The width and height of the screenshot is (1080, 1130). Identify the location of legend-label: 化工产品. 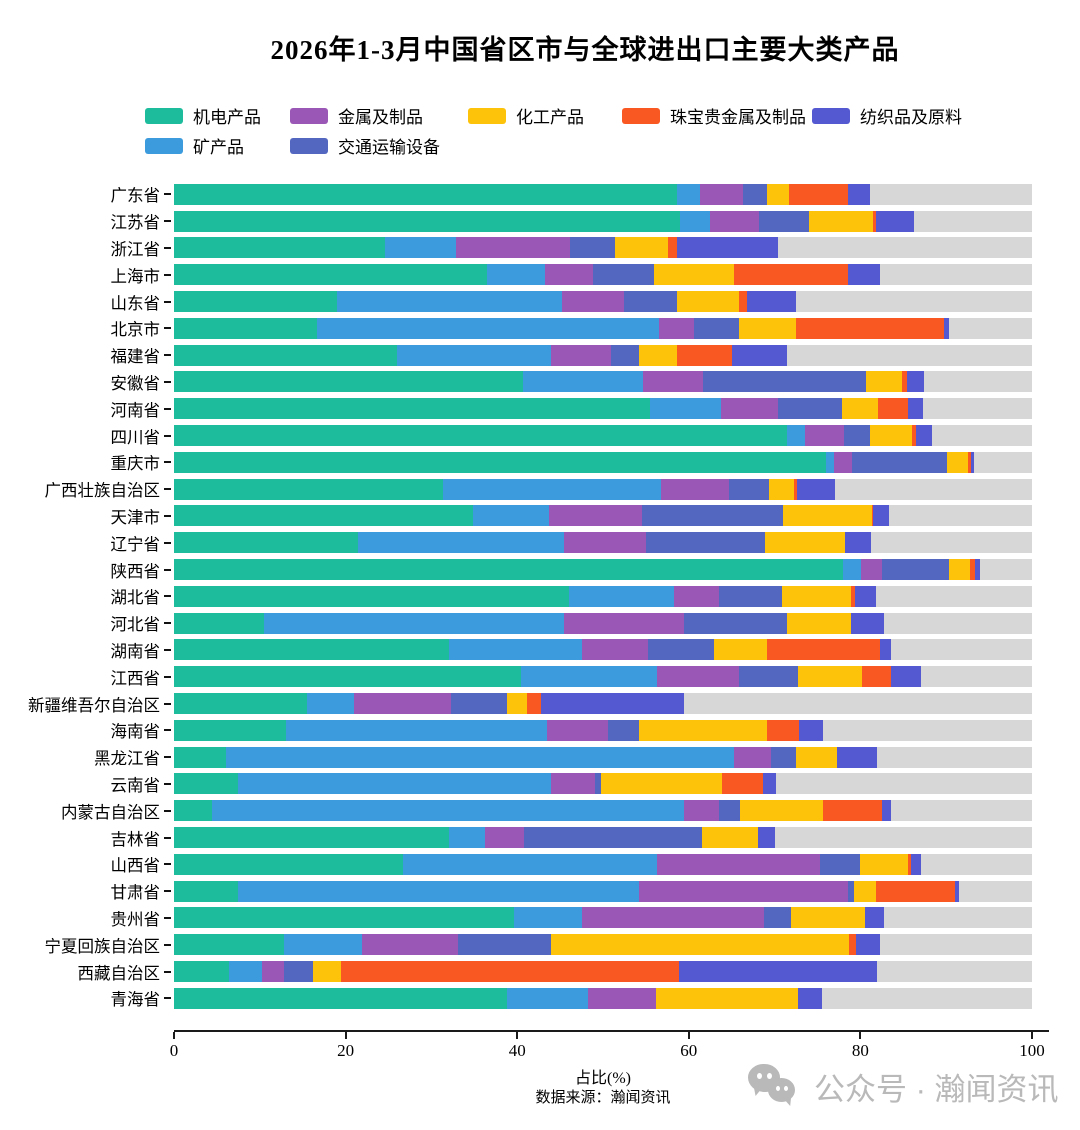
(550, 117).